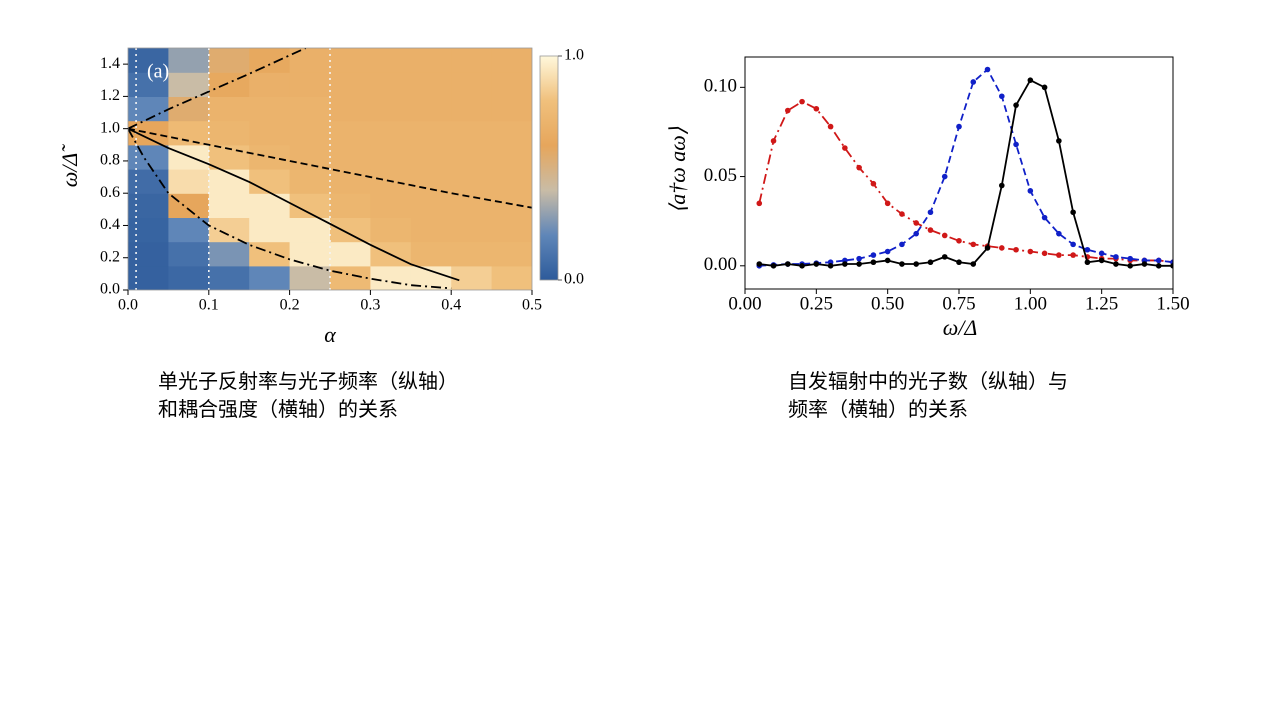 The height and width of the screenshot is (720, 1280). Describe the element at coordinates (816, 303) in the screenshot. I see `x-tick-label: 0.25` at that location.